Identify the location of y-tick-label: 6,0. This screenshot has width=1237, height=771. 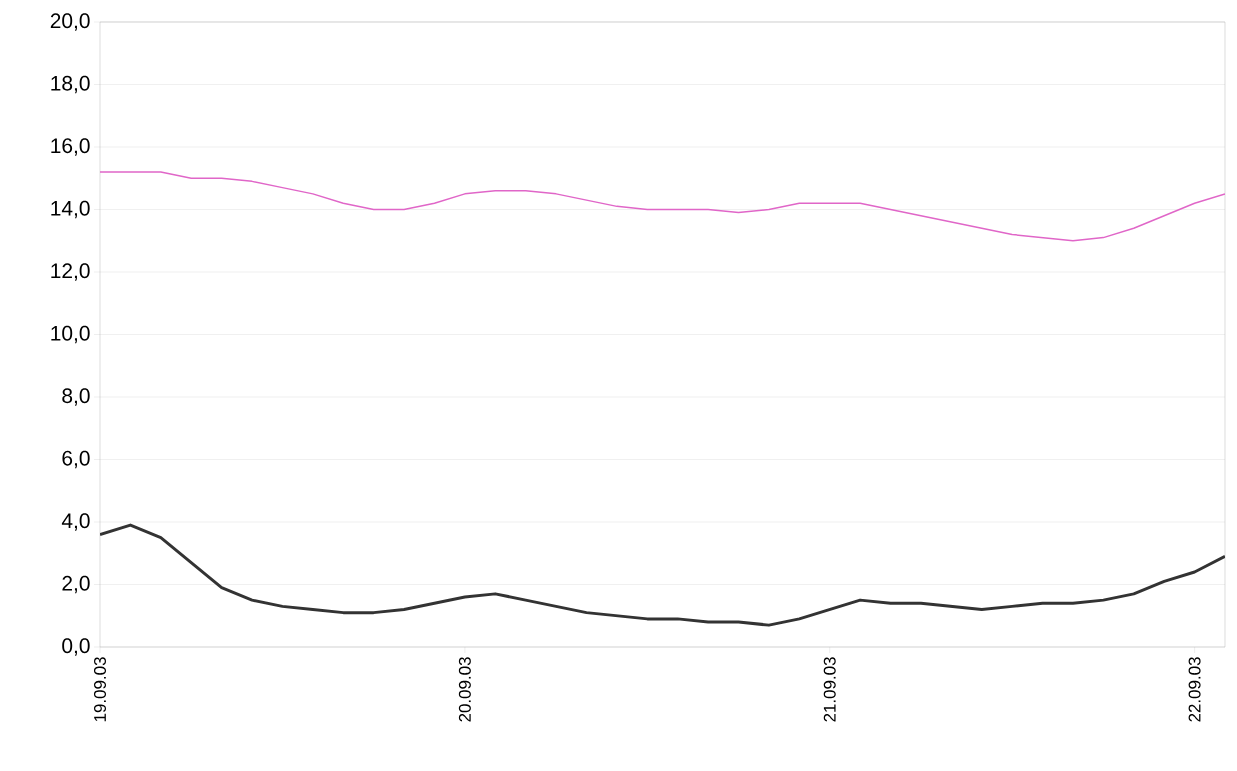
(76, 459).